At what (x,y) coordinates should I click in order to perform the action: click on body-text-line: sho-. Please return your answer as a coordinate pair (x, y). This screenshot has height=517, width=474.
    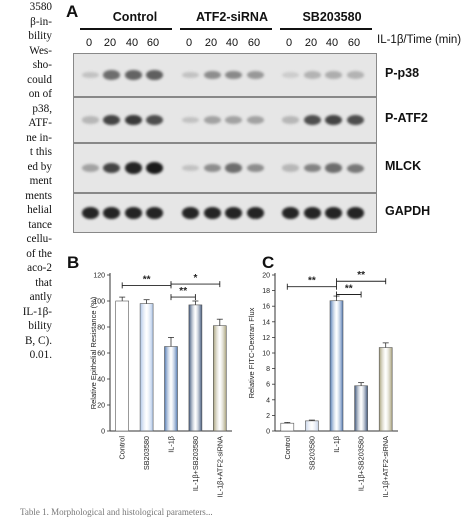
    Looking at the image, I should click on (42, 65).